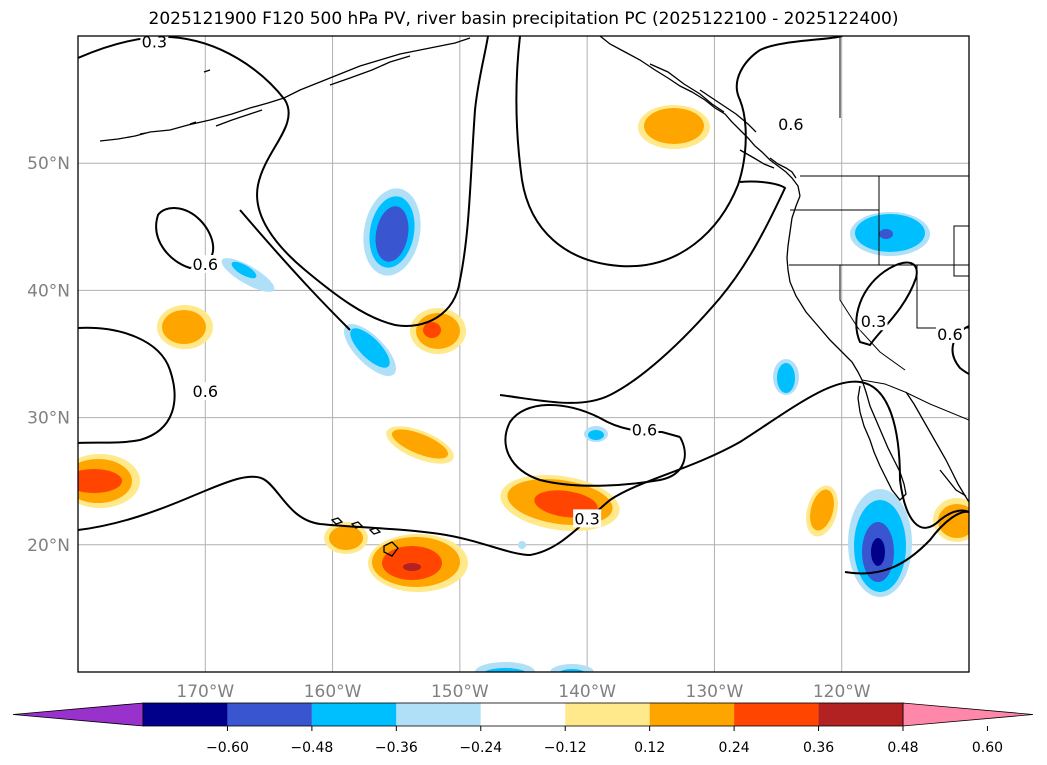 This screenshot has width=1047, height=765. Describe the element at coordinates (523, 692) in the screenshot. I see `longitude-tick-labels: 170°W 160°W 150°W 140°W 130°W 120°W` at that location.